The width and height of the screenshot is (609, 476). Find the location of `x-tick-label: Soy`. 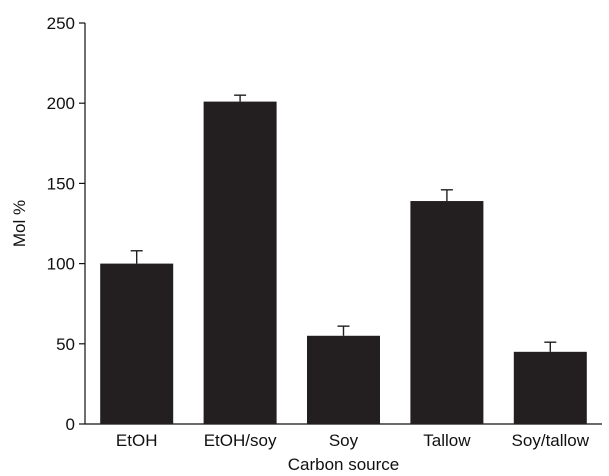

x-tick-label: Soy is located at coordinates (344, 440).